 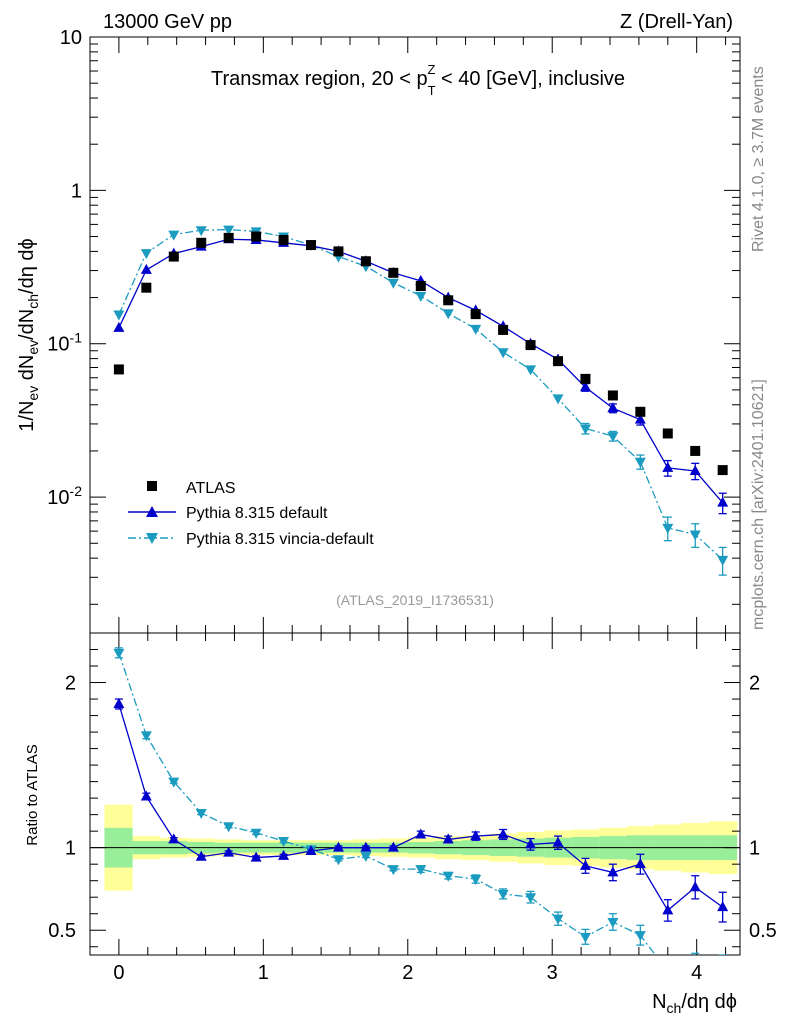 I want to click on y-tick-label: 10⁻², so click(x=64, y=496).